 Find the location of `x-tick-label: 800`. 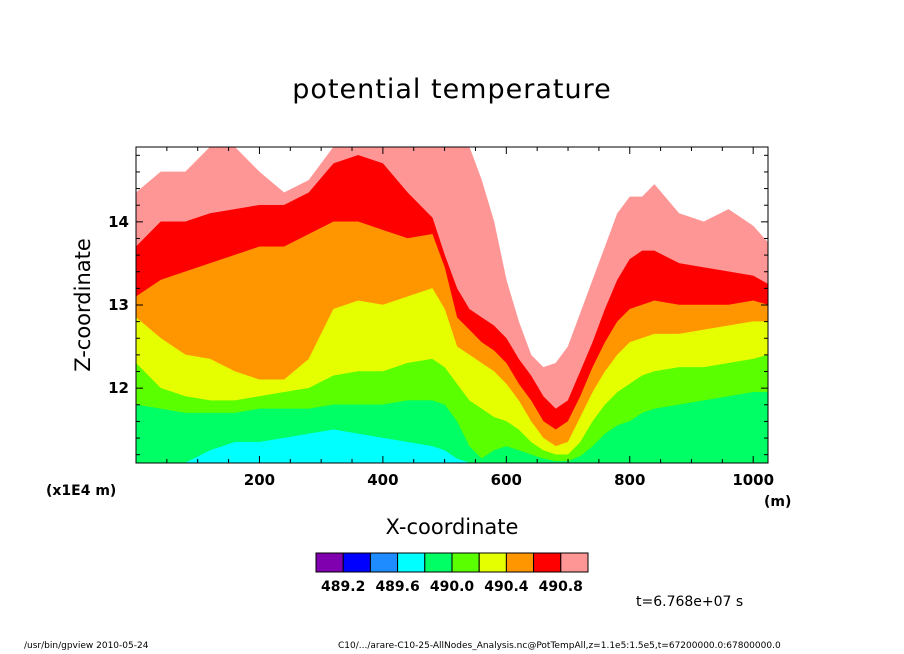

x-tick-label: 800 is located at coordinates (629, 480).